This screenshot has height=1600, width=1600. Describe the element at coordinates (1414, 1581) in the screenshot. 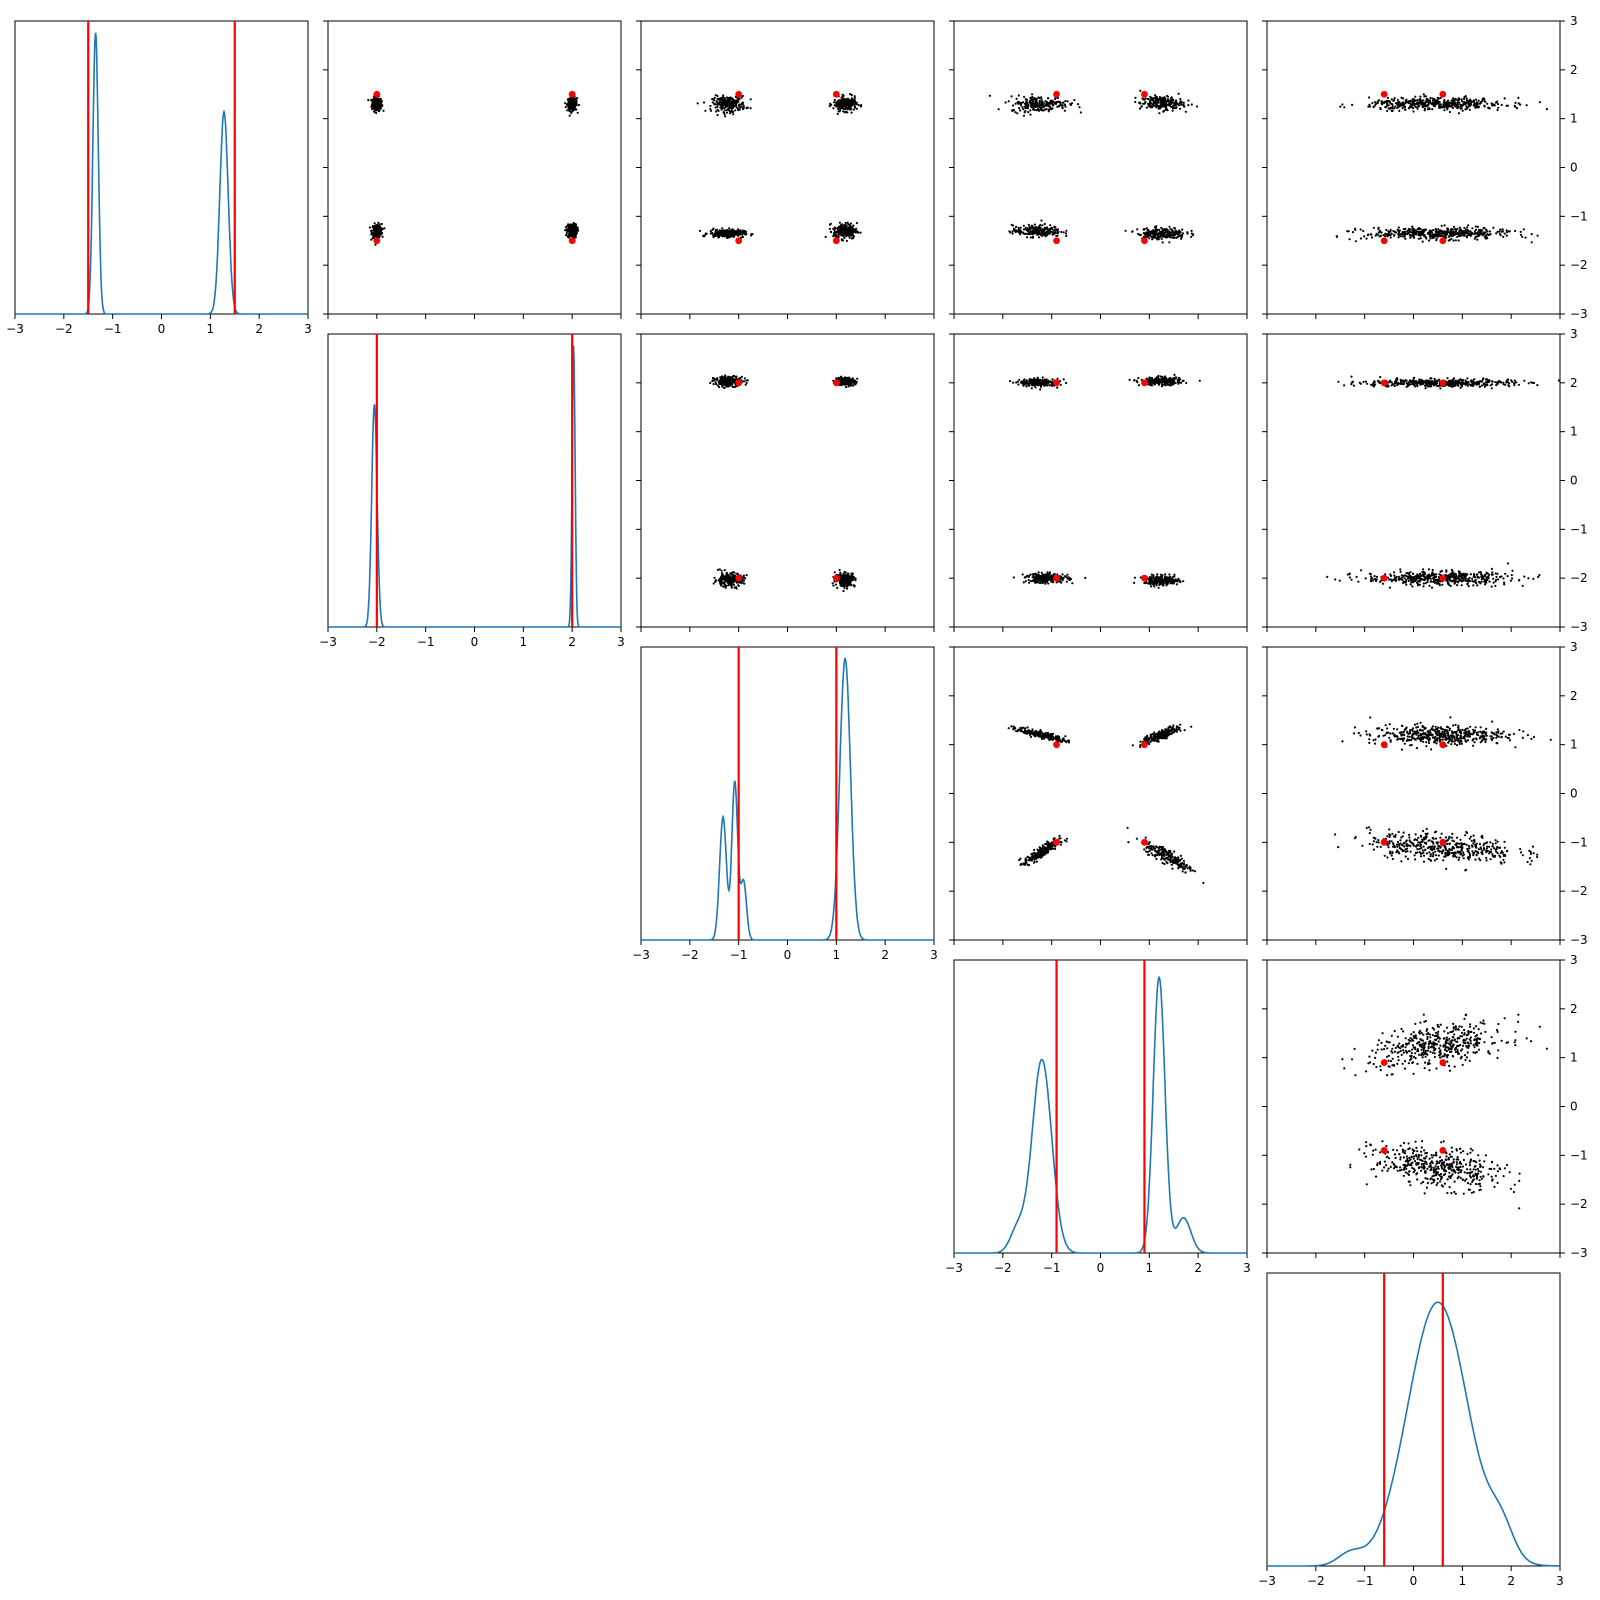

I see `x-tick-label-4-4-3: 0` at that location.